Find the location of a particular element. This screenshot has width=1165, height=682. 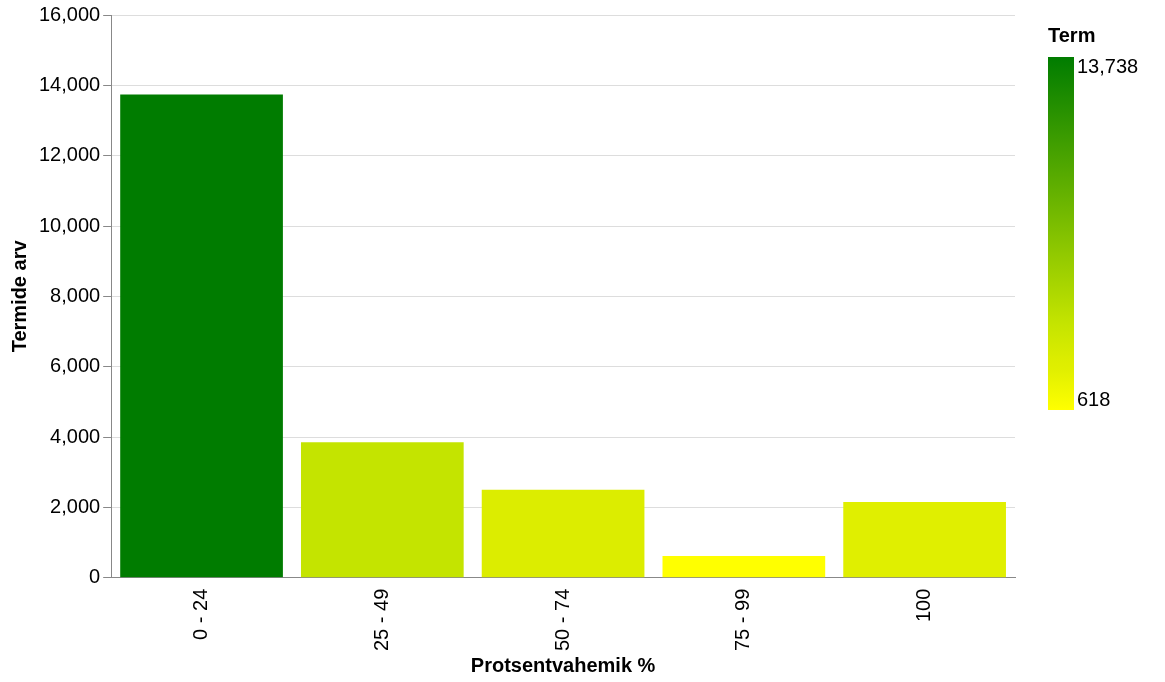

y-tick-label: 4,000 is located at coordinates (75, 435).